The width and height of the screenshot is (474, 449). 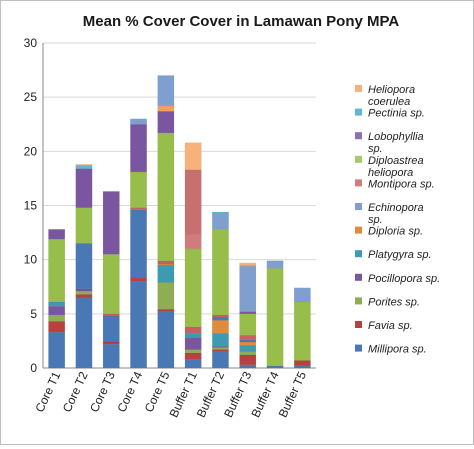 I want to click on y-tick-label: 0, so click(x=33, y=368).